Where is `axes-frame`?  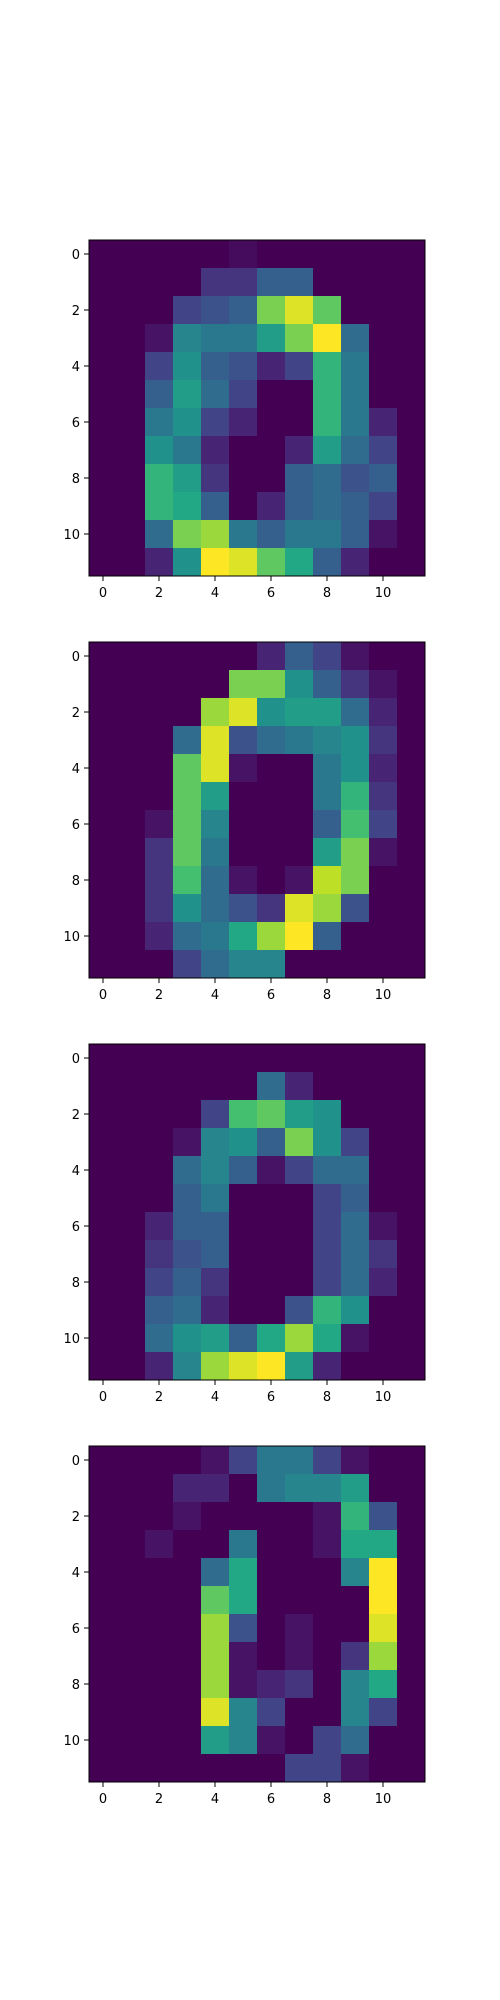 axes-frame is located at coordinates (257, 1614).